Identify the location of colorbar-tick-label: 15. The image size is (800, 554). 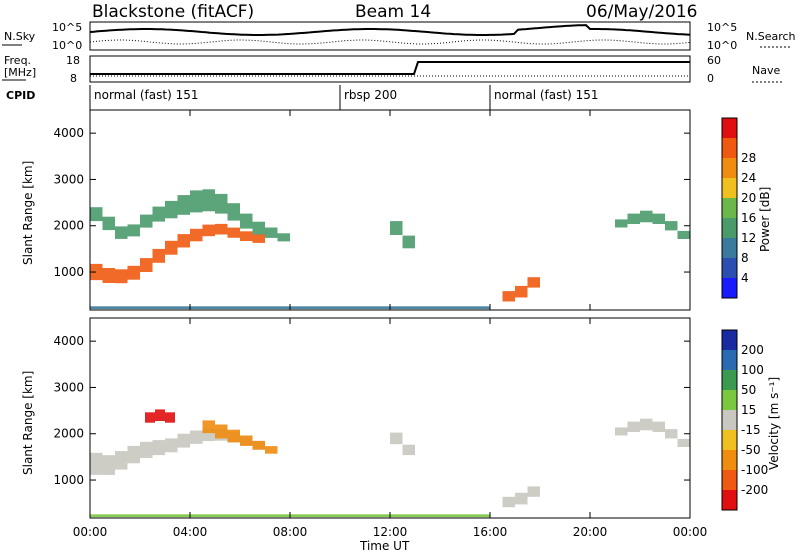
(748, 410).